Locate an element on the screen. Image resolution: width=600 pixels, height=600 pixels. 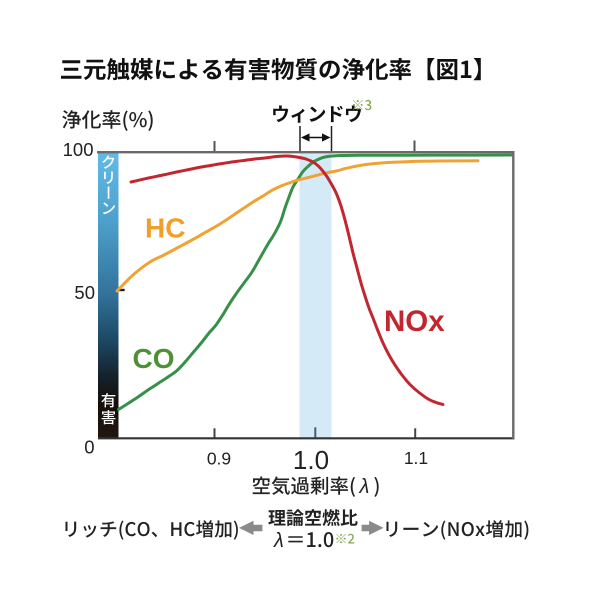
svg-text: 1.1 is located at coordinates (416, 458).